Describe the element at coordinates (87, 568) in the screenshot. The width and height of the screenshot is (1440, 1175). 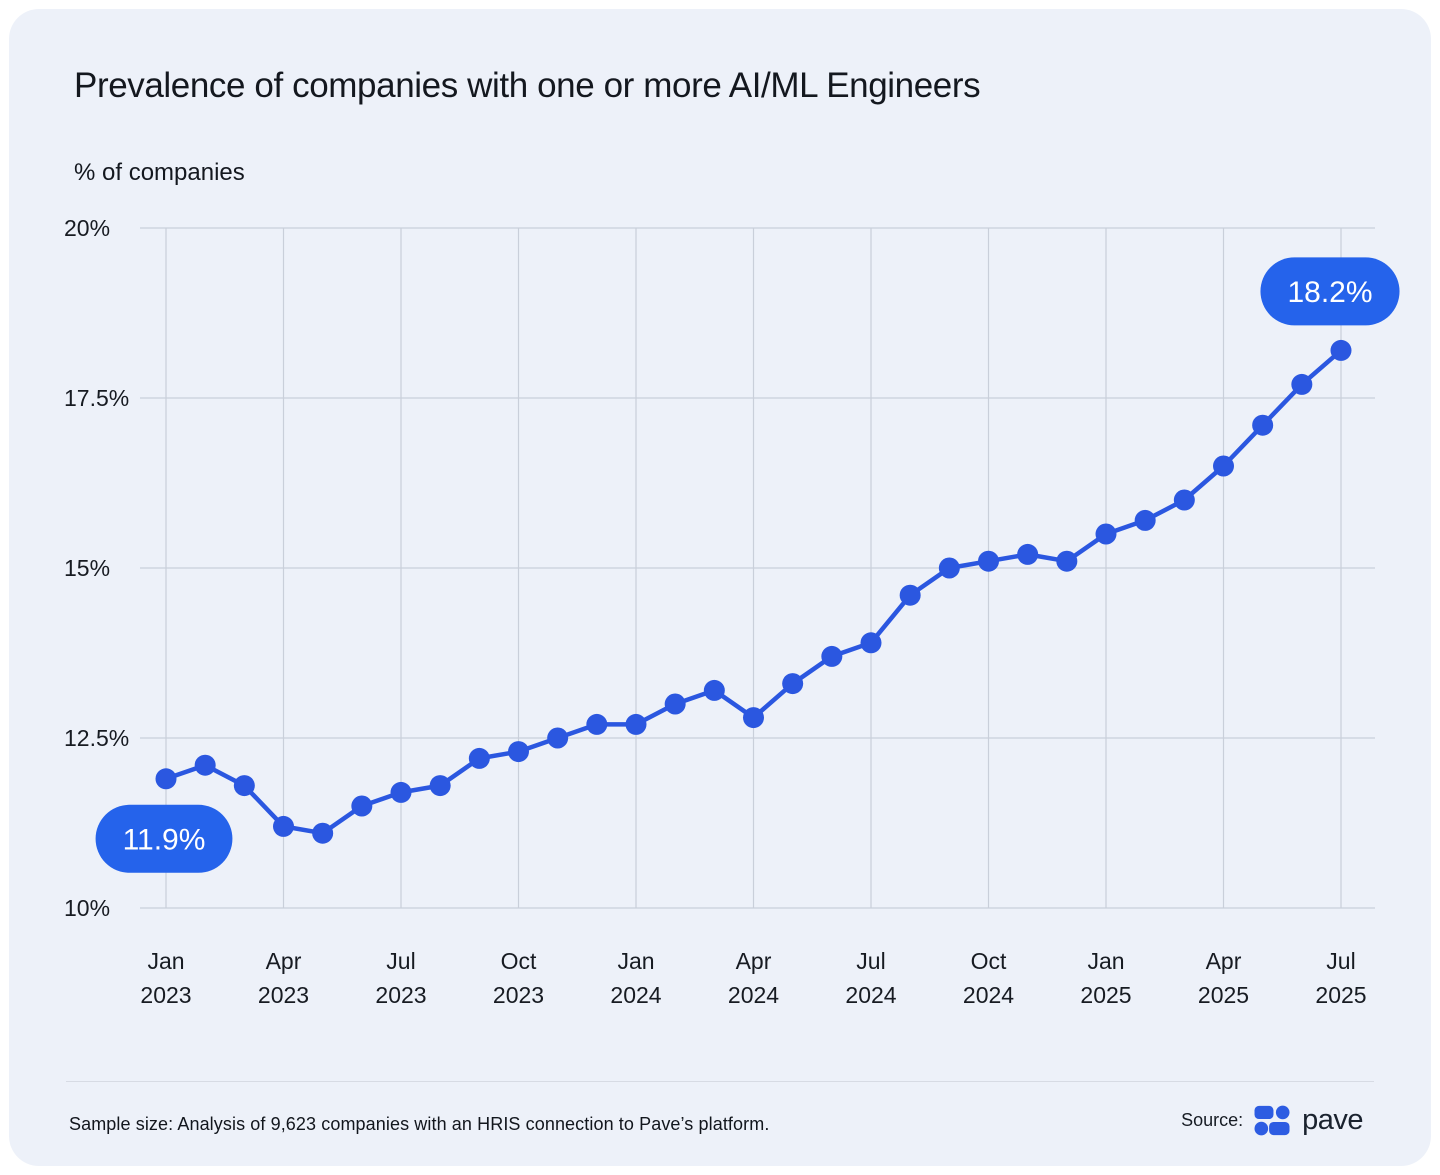
I see `y-tick-label: 15%` at that location.